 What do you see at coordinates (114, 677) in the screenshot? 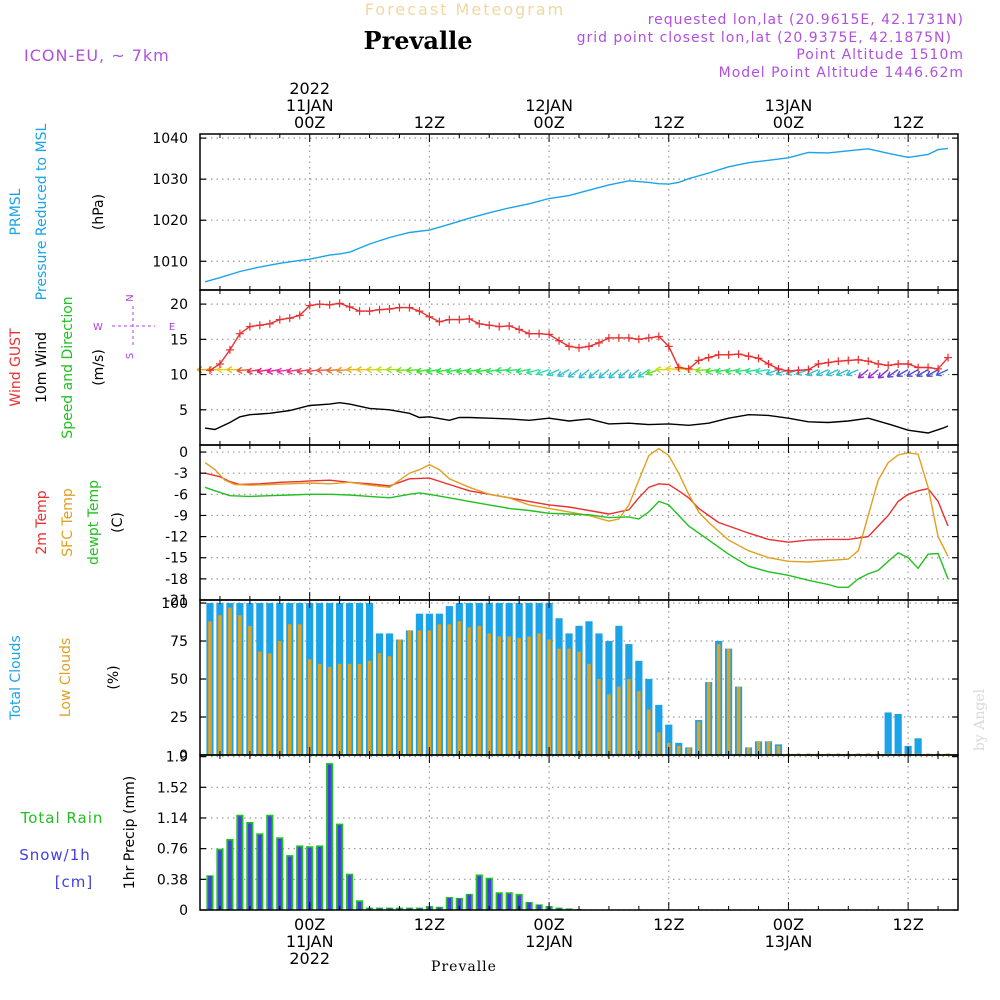
I see `ylabel-clouds-2: (%)` at bounding box center [114, 677].